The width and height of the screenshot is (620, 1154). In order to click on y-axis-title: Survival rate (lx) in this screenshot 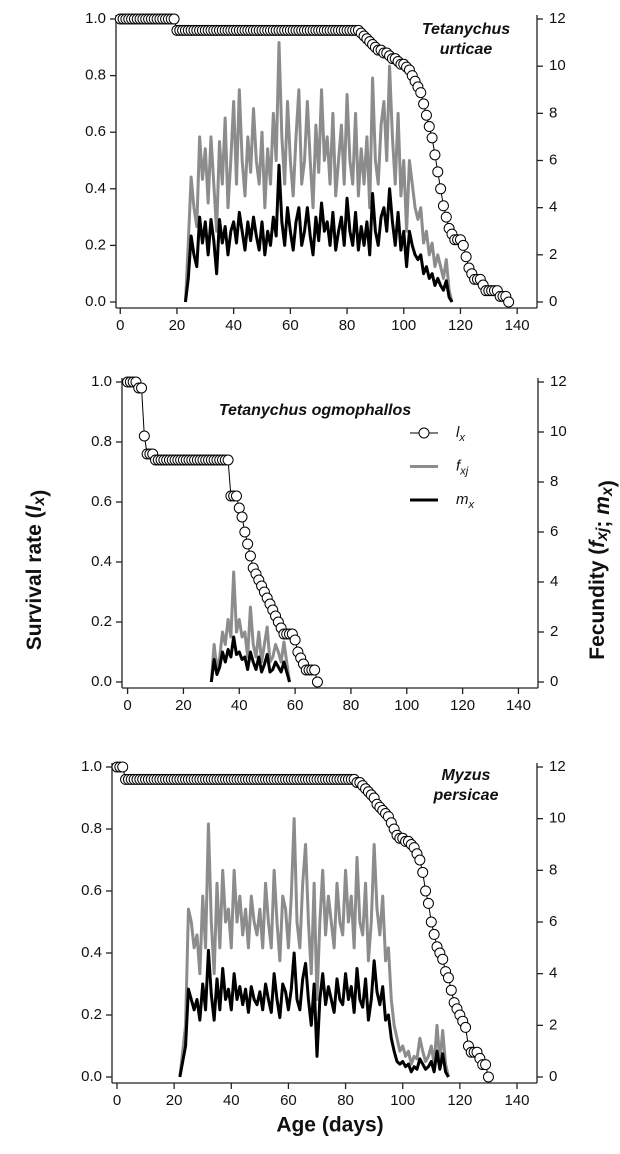, I will do `click(37, 570)`.